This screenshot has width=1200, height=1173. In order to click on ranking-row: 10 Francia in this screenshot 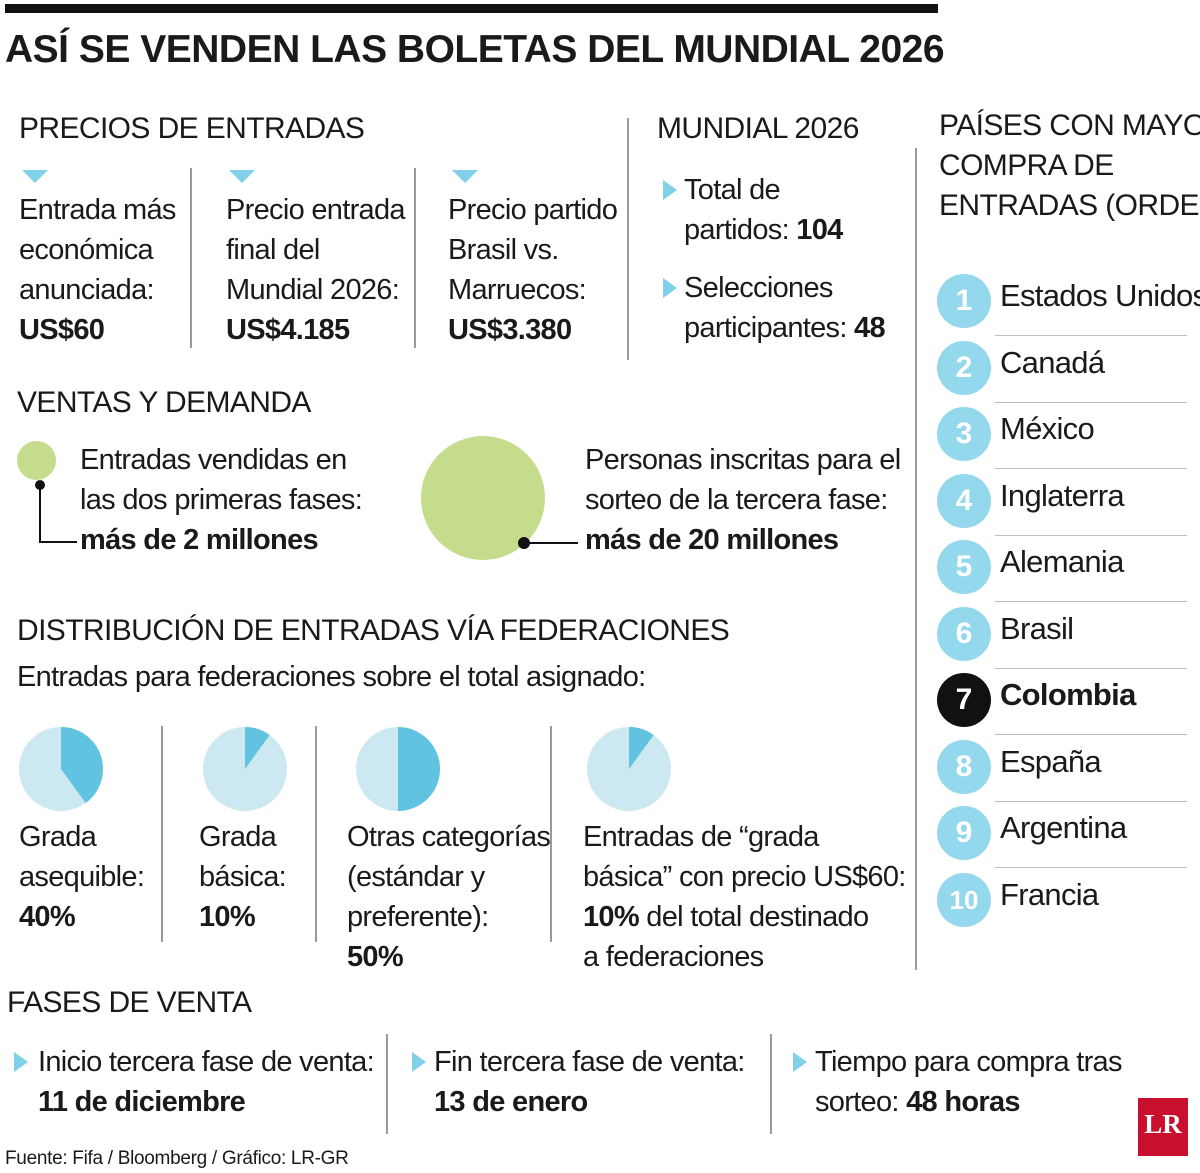, I will do `click(1062, 902)`.